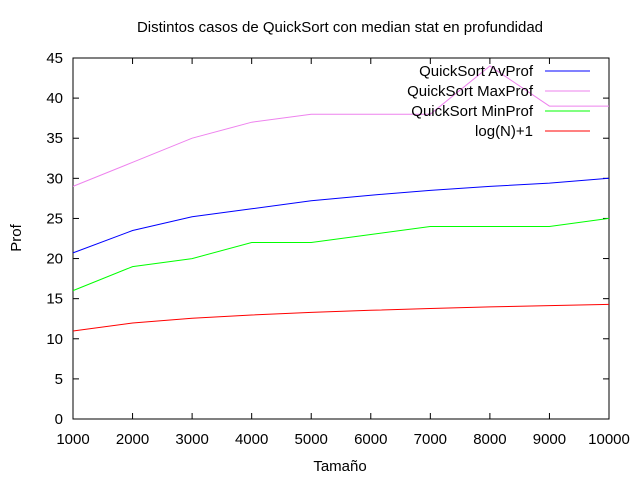 The image size is (640, 480). I want to click on y-tick-label: 30, so click(54, 178).